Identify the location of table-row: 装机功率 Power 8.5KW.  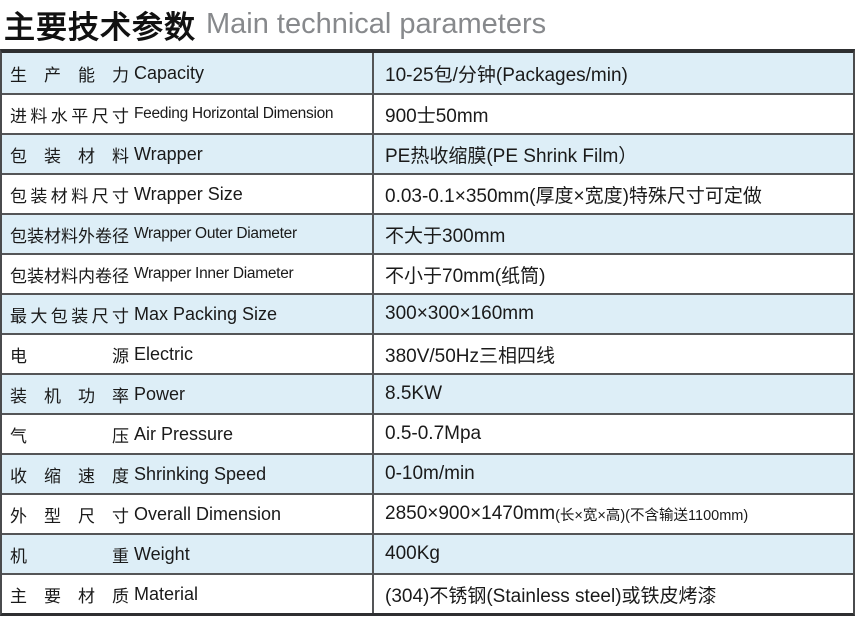
(427, 393).